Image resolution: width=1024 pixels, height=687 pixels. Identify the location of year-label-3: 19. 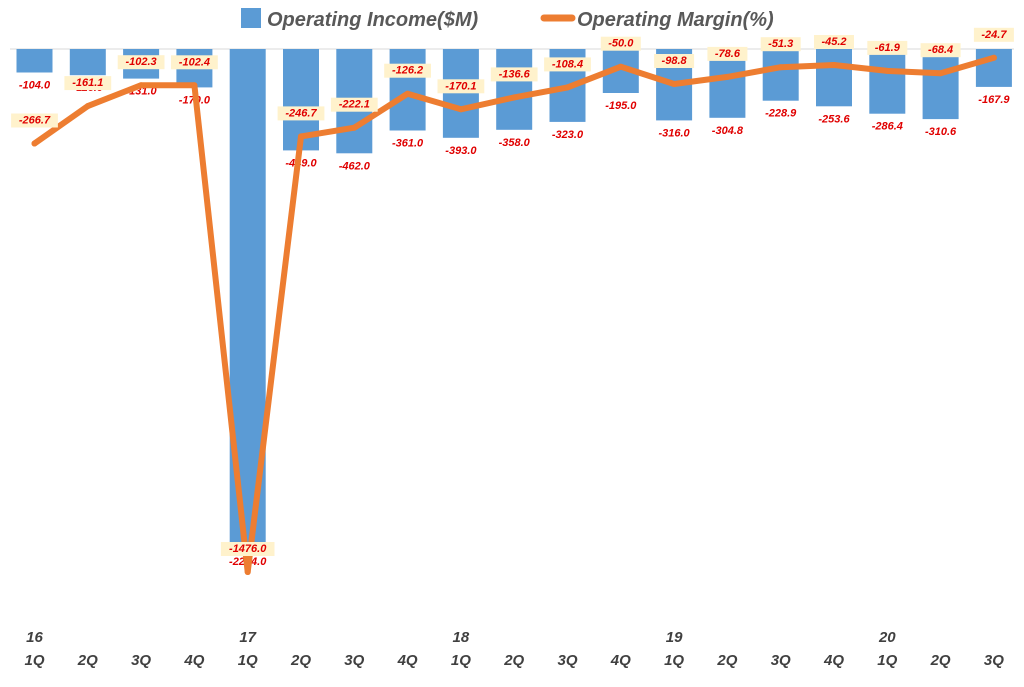
(674, 637).